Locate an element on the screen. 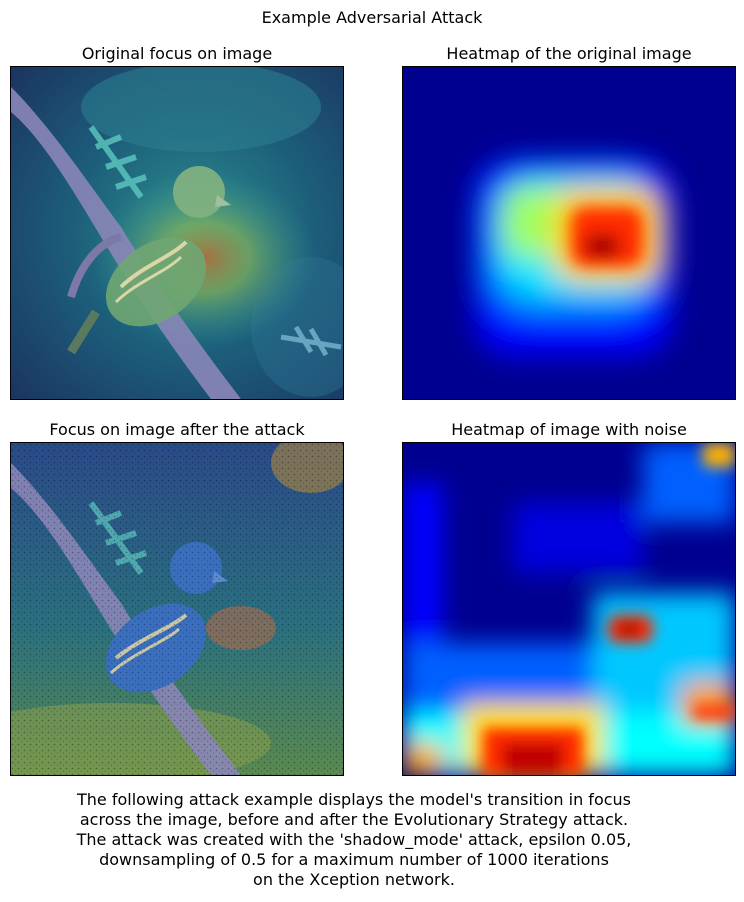 The image size is (744, 902). panel-title-after-attack-focus: Focus on image after the attack is located at coordinates (177, 429).